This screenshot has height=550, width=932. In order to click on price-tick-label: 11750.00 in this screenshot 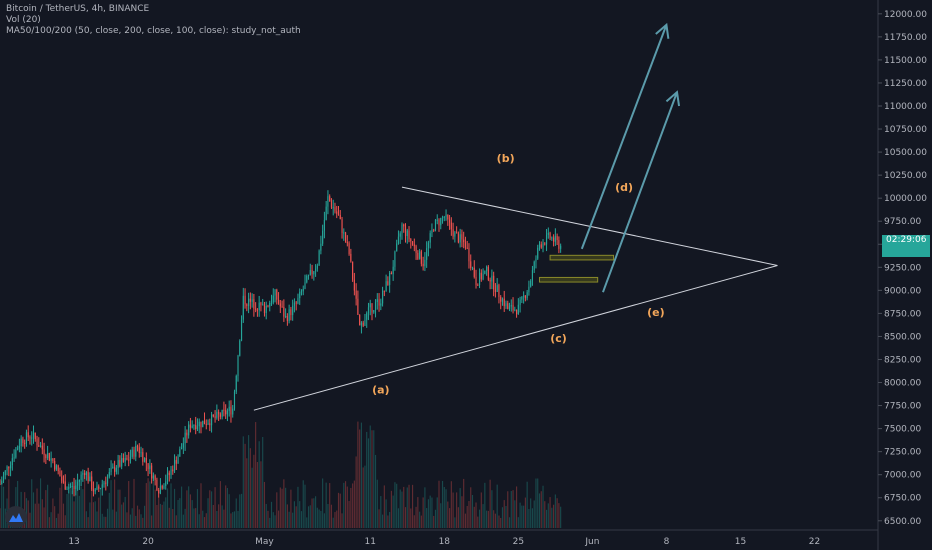, I will do `click(905, 38)`.